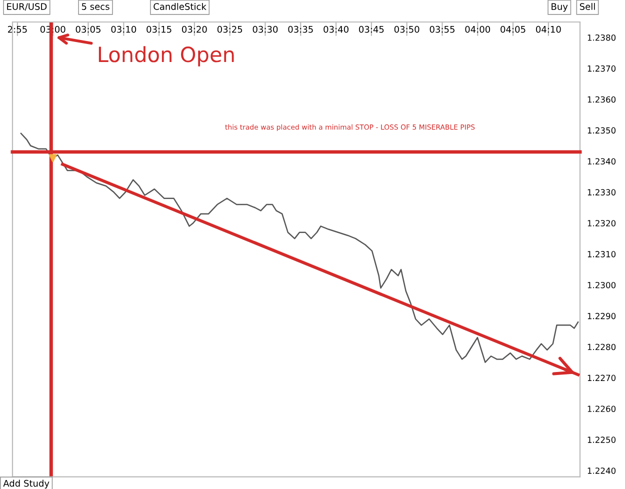  I want to click on y-tick-label: 1.2350, so click(602, 130).